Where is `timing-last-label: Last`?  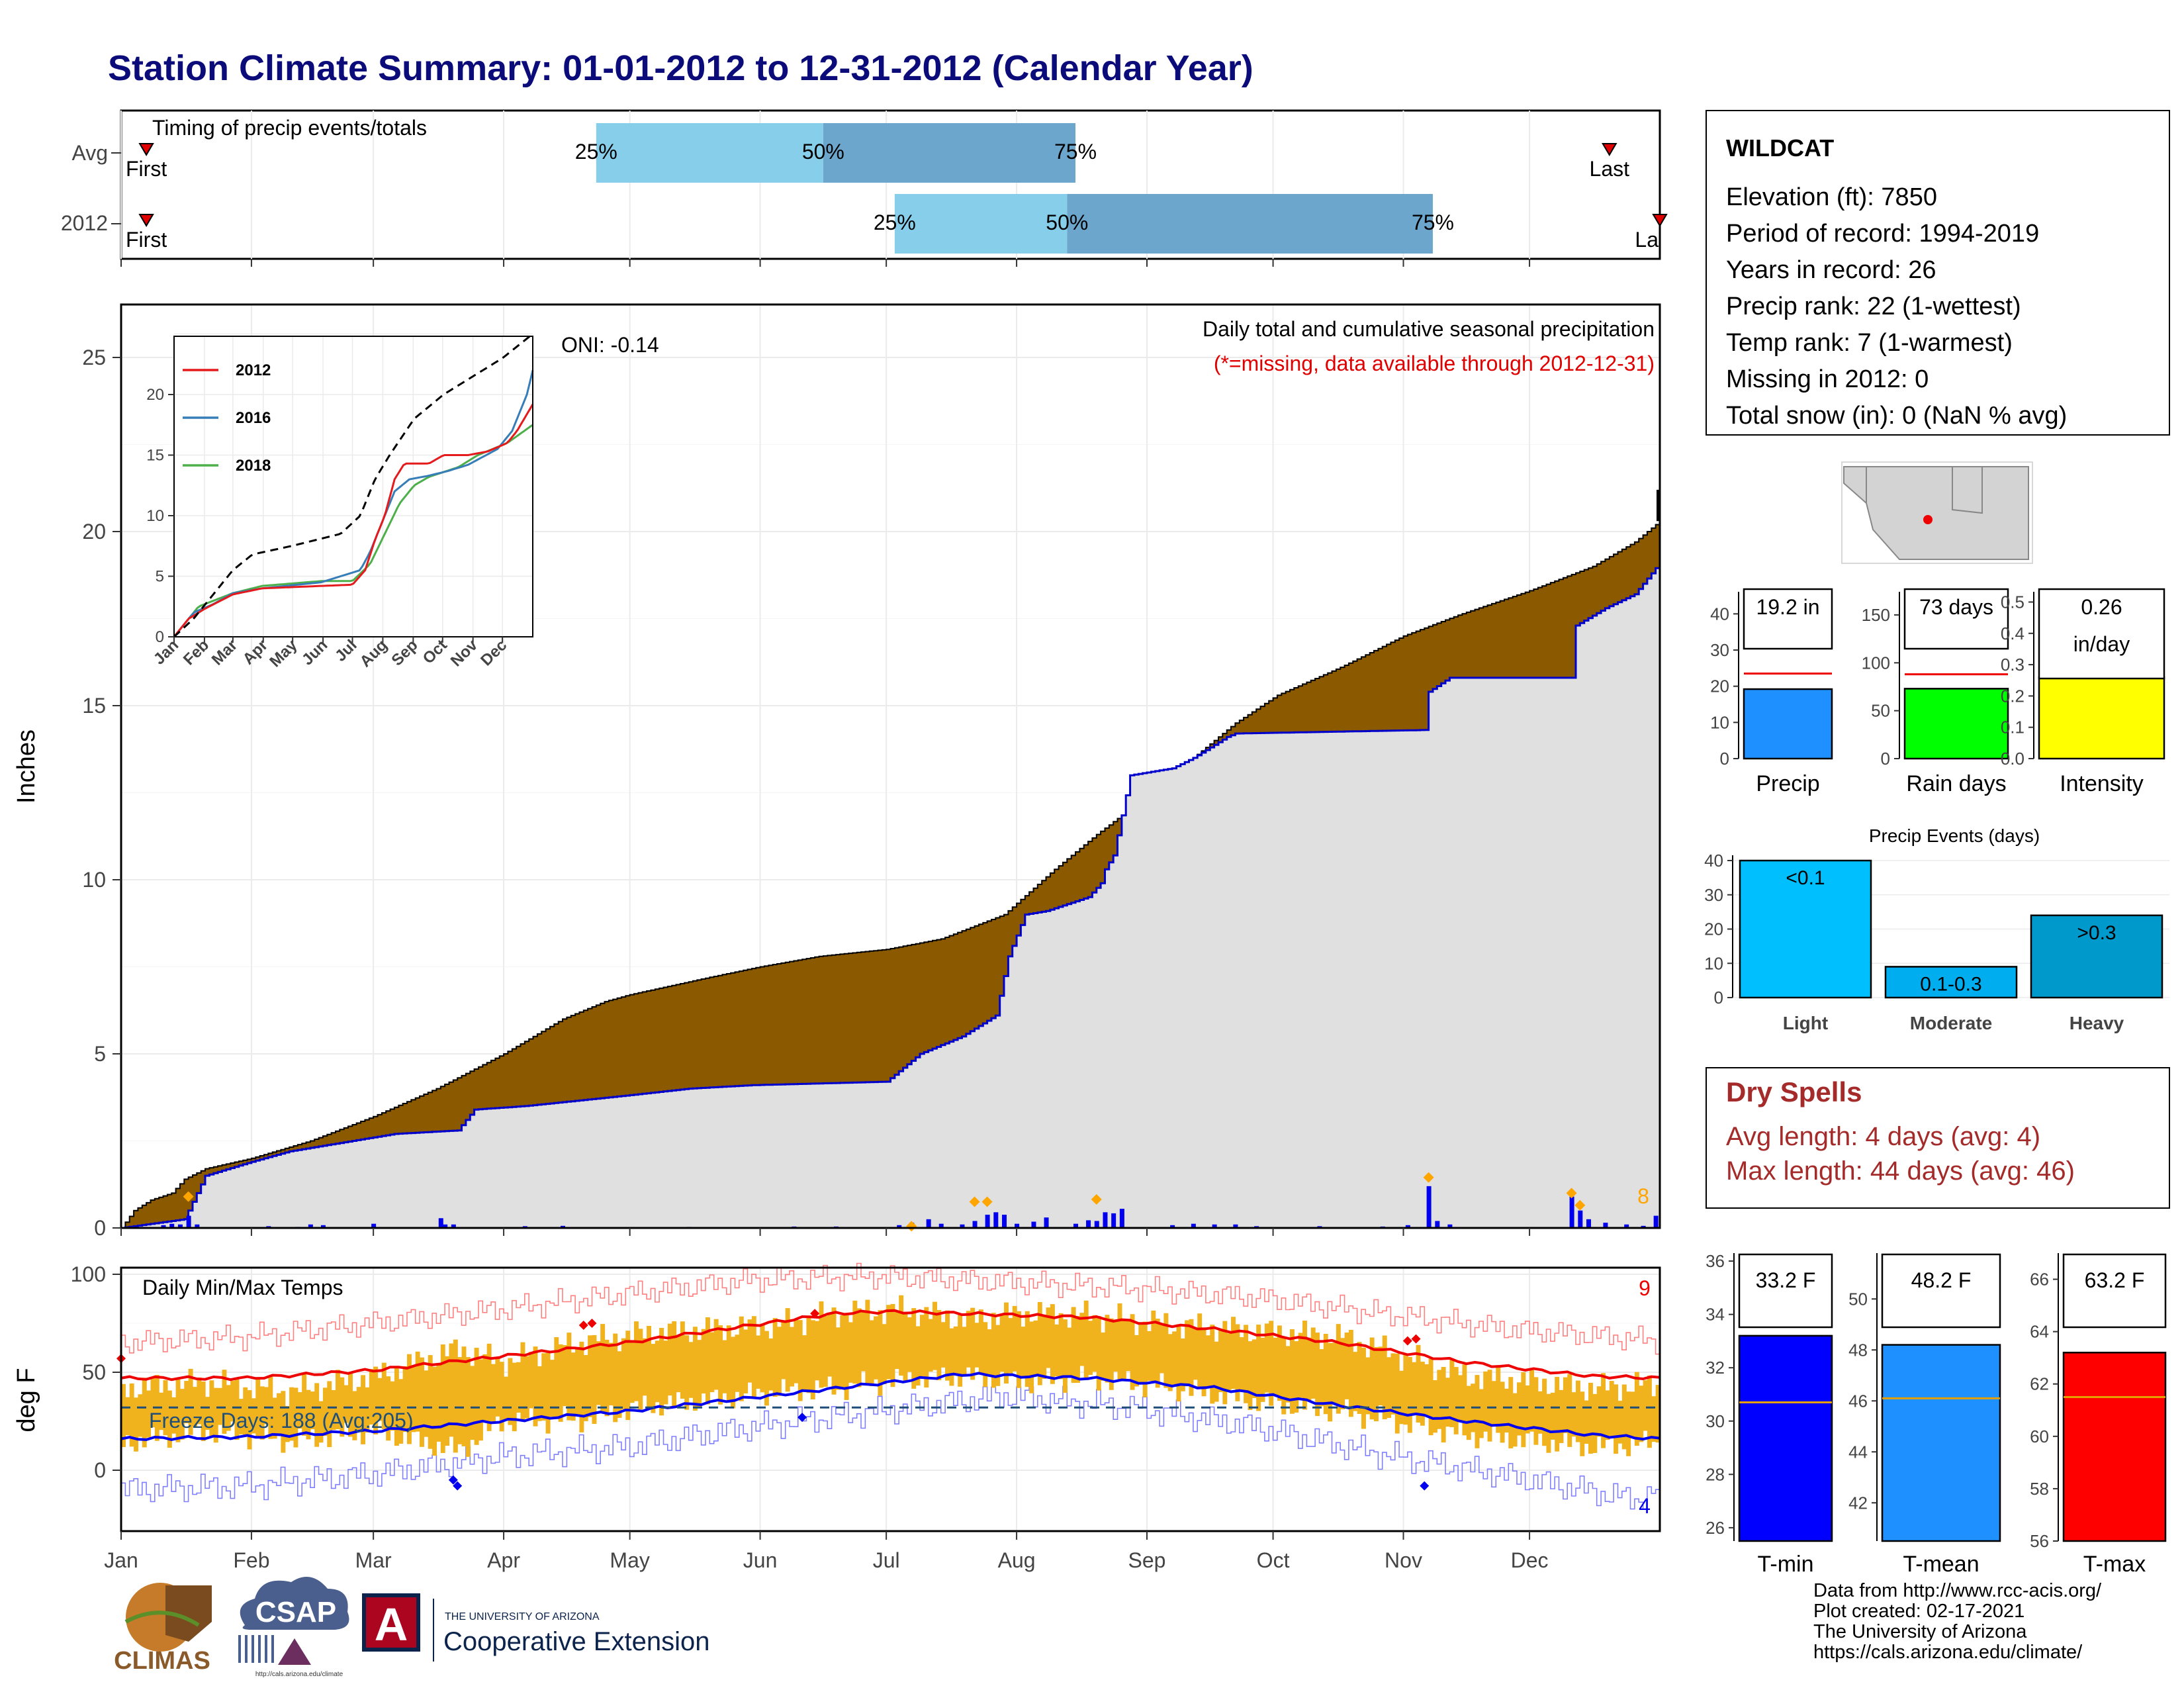
timing-last-label: Last is located at coordinates (1610, 169).